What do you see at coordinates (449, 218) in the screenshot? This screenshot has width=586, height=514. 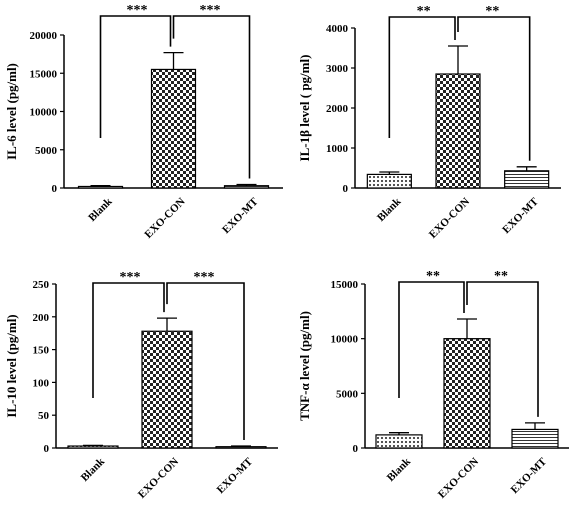 I see `il1b-category-label: EXO-CON` at bounding box center [449, 218].